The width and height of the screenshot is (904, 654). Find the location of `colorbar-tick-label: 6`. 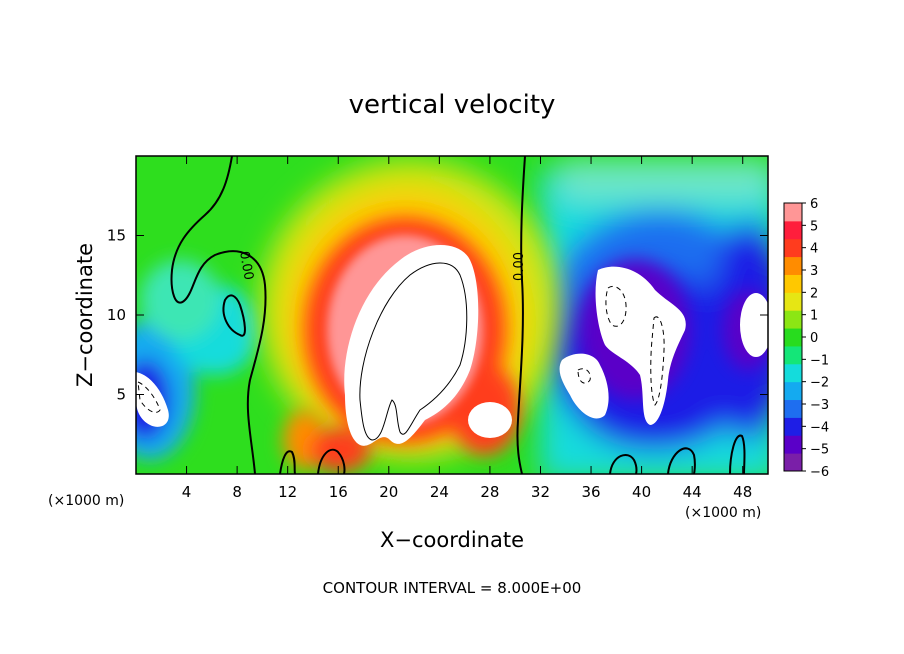

colorbar-tick-label: 6 is located at coordinates (814, 204).